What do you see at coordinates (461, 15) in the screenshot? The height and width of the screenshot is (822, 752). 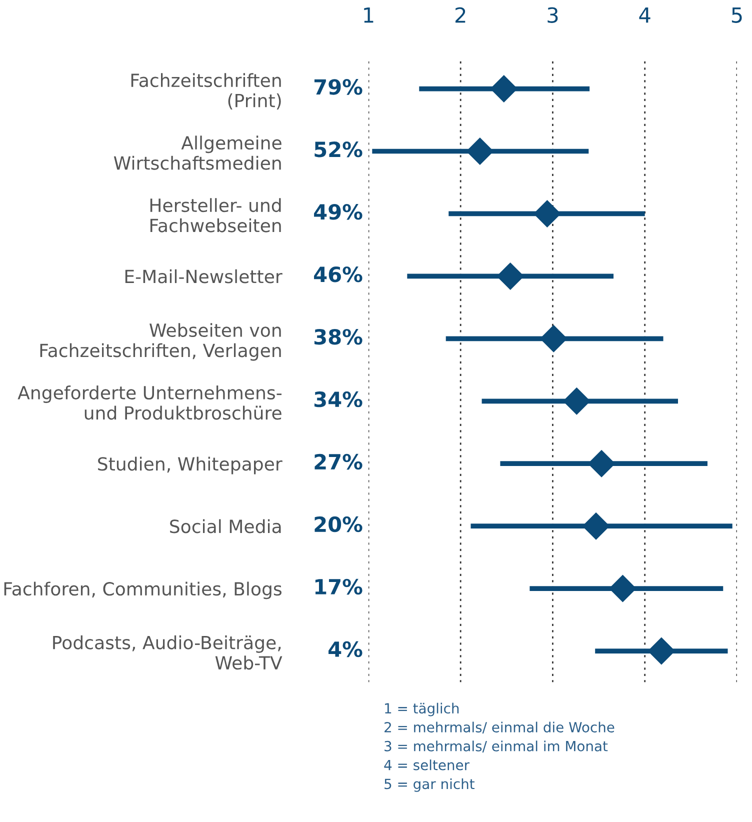 I see `x-tick-label: 2` at bounding box center [461, 15].